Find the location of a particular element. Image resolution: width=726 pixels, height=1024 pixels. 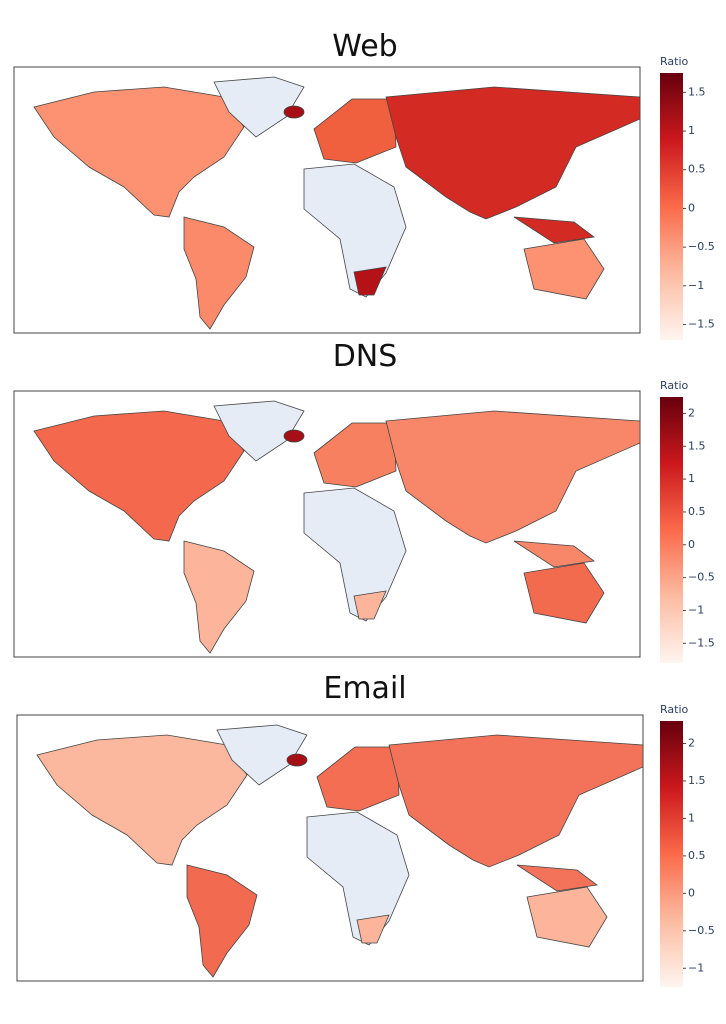

map-title: Email is located at coordinates (364, 688).